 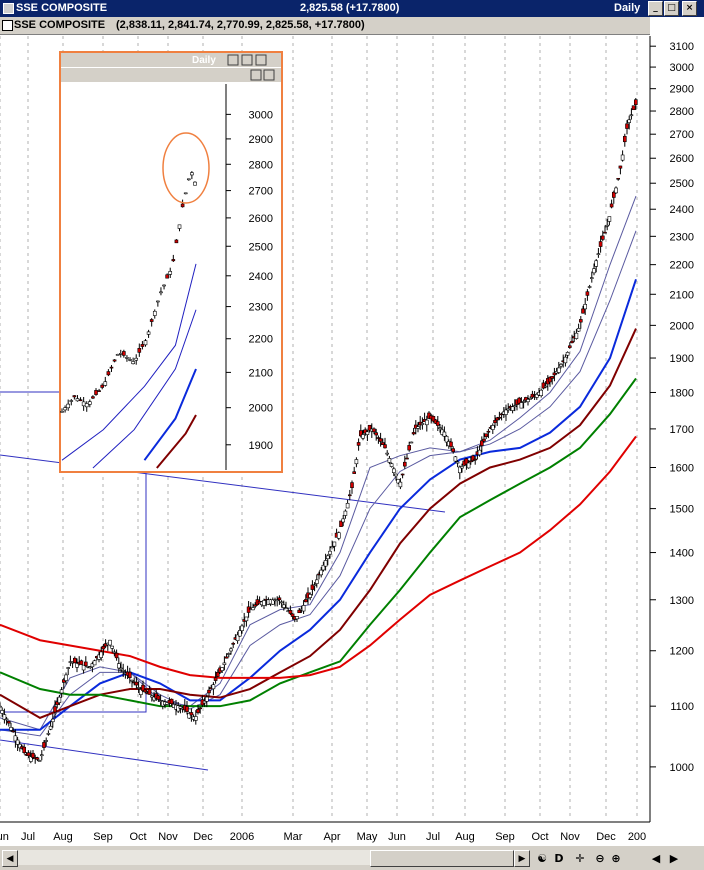 I want to click on refresh-icon: ☯, so click(x=542, y=858).